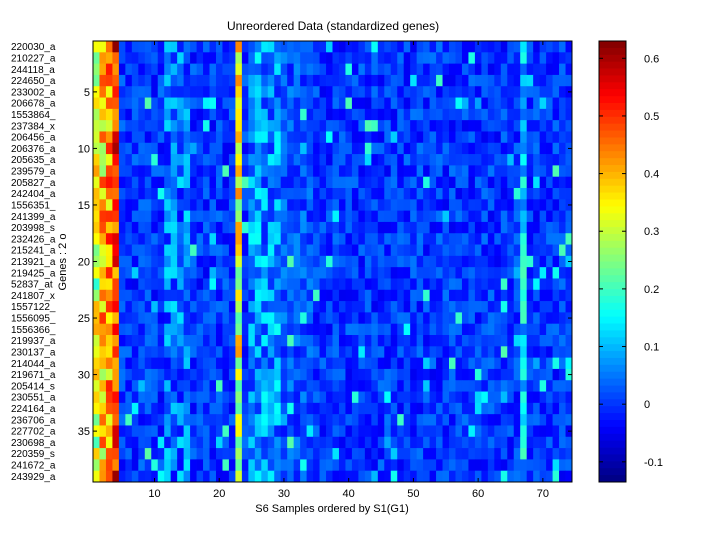 The height and width of the screenshot is (540, 720). Describe the element at coordinates (33, 352) in the screenshot. I see `gene-label: 230137_a` at that location.